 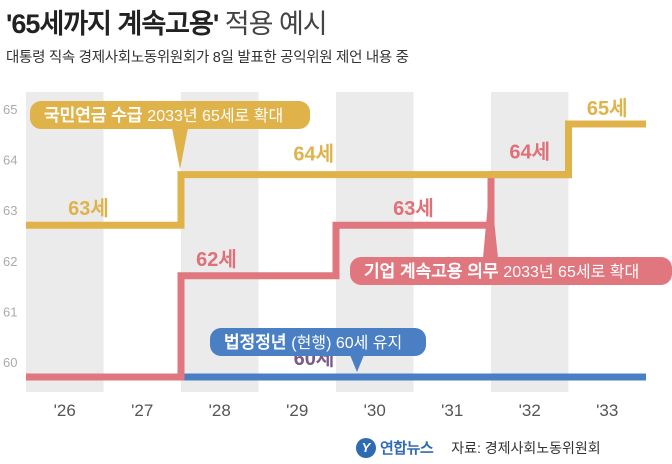 I want to click on x-tick-label: '33, so click(x=607, y=410).